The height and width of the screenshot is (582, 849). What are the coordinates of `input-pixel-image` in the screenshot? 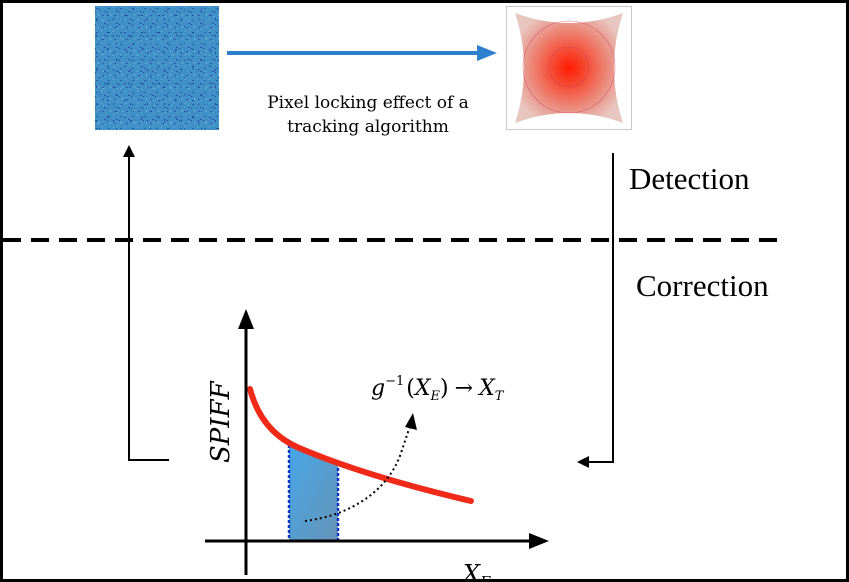 It's located at (157, 68).